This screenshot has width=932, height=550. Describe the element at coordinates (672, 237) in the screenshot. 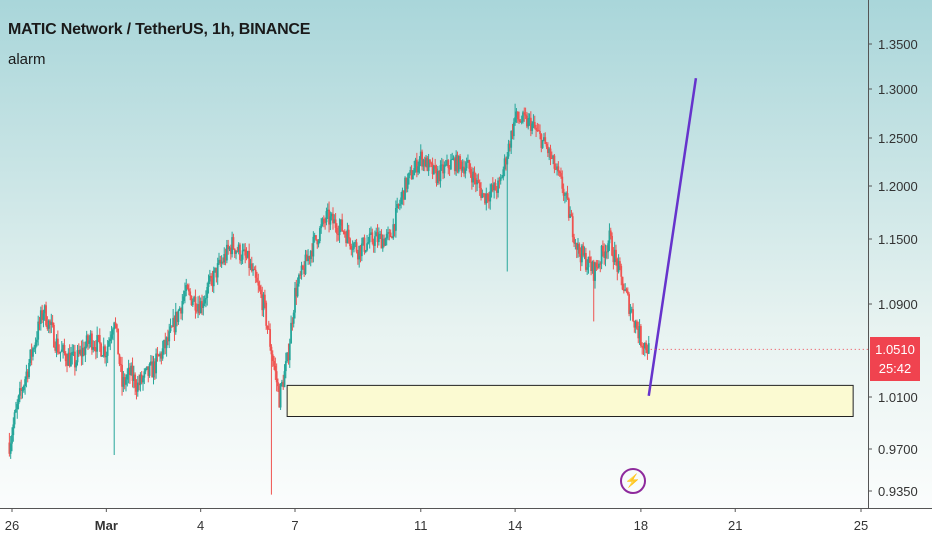

I see `trend-line` at that location.